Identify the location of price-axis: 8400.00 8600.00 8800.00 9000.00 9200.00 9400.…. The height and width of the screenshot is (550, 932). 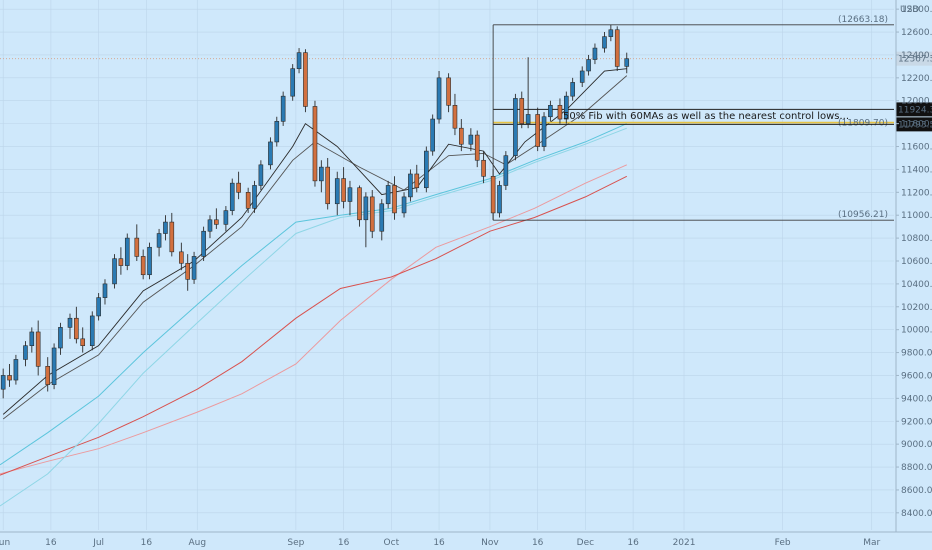
(913, 266).